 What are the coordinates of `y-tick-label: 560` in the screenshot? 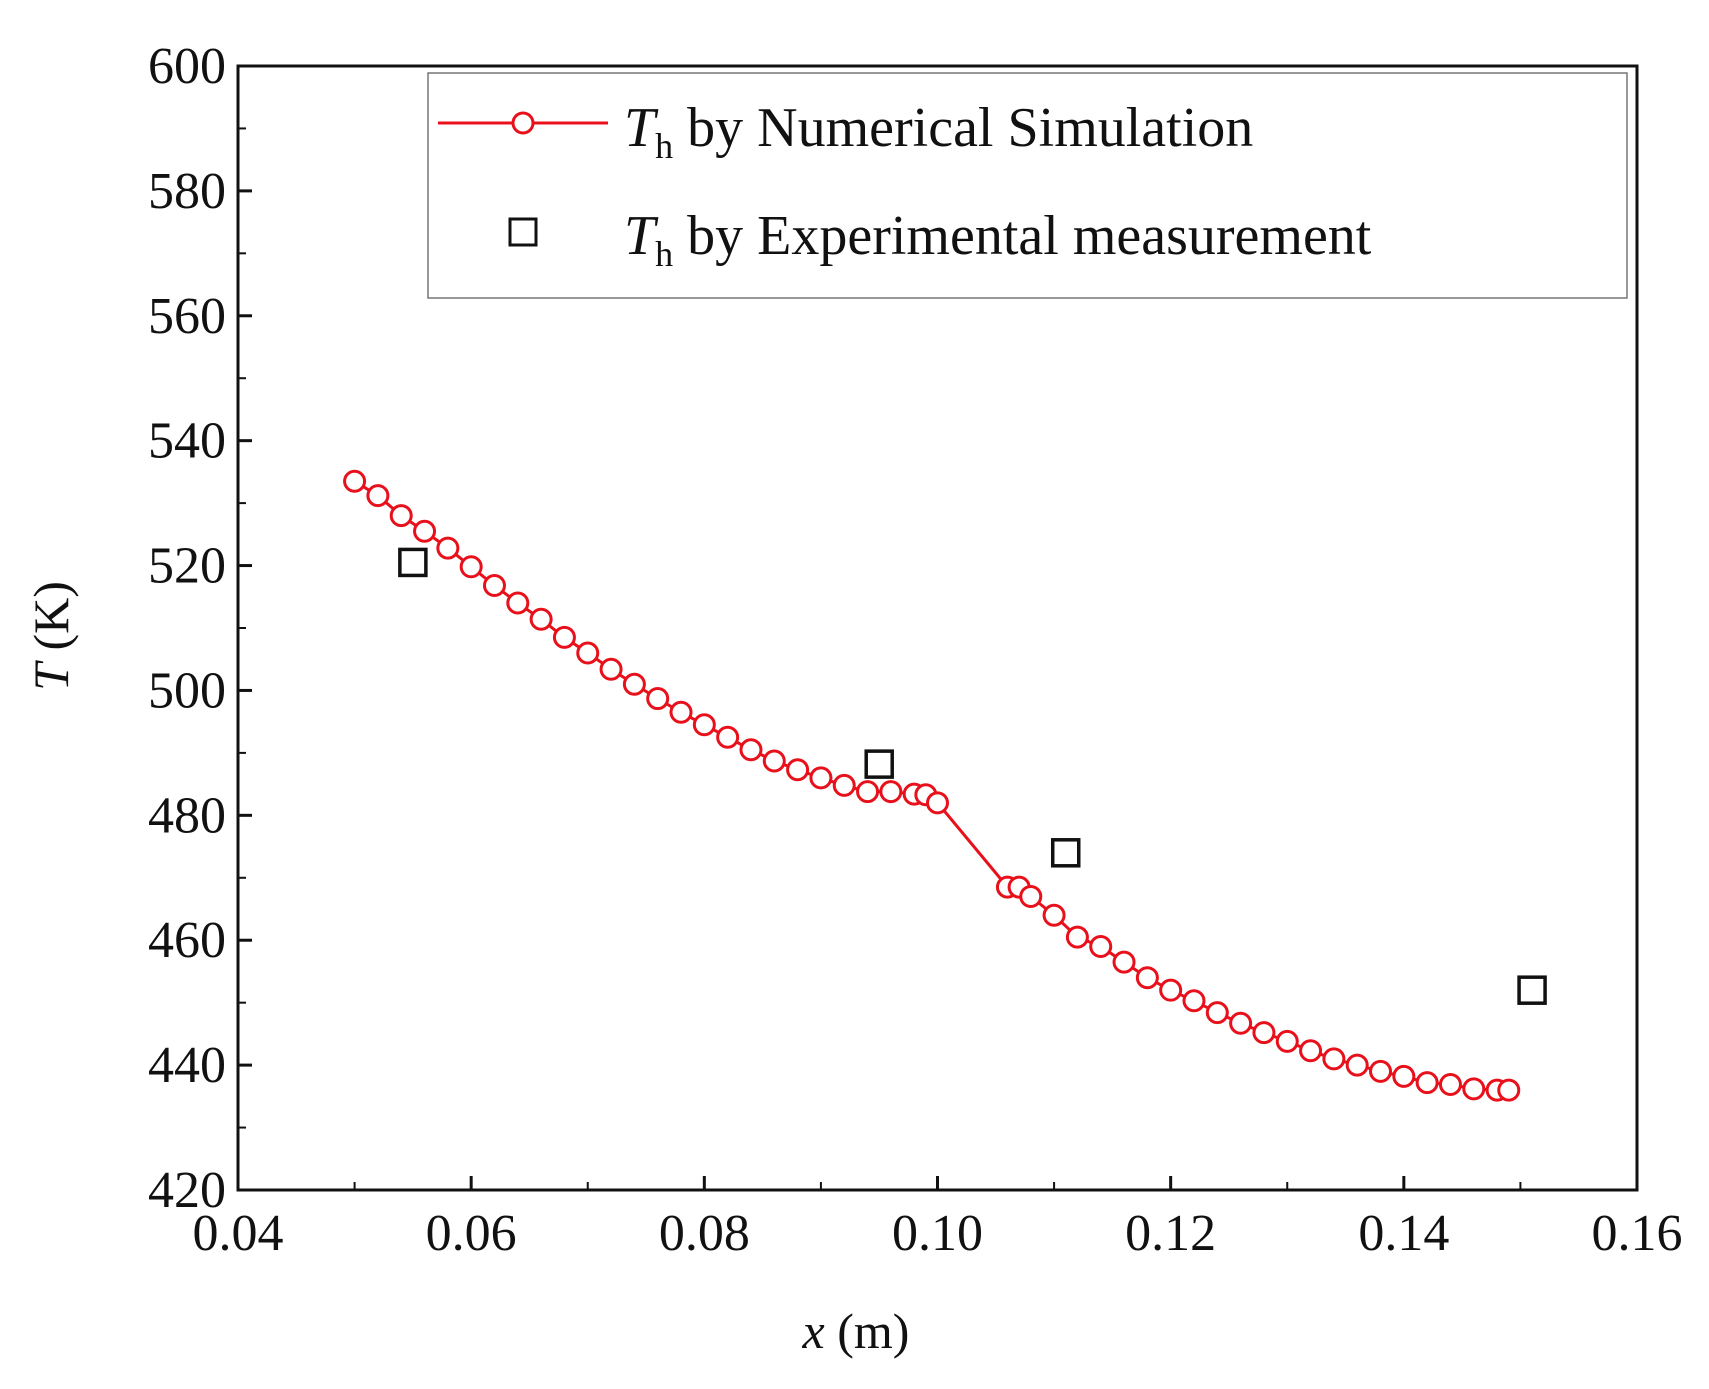 It's located at (187, 316).